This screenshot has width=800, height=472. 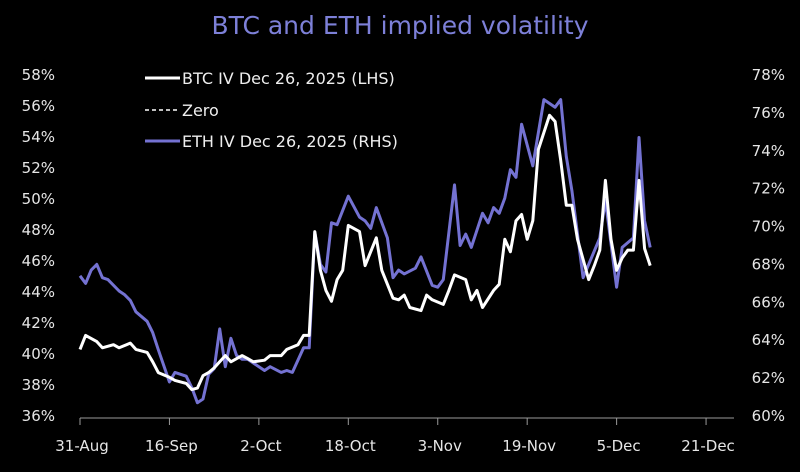 What do you see at coordinates (38, 292) in the screenshot?
I see `y-left-tick-label: 44%` at bounding box center [38, 292].